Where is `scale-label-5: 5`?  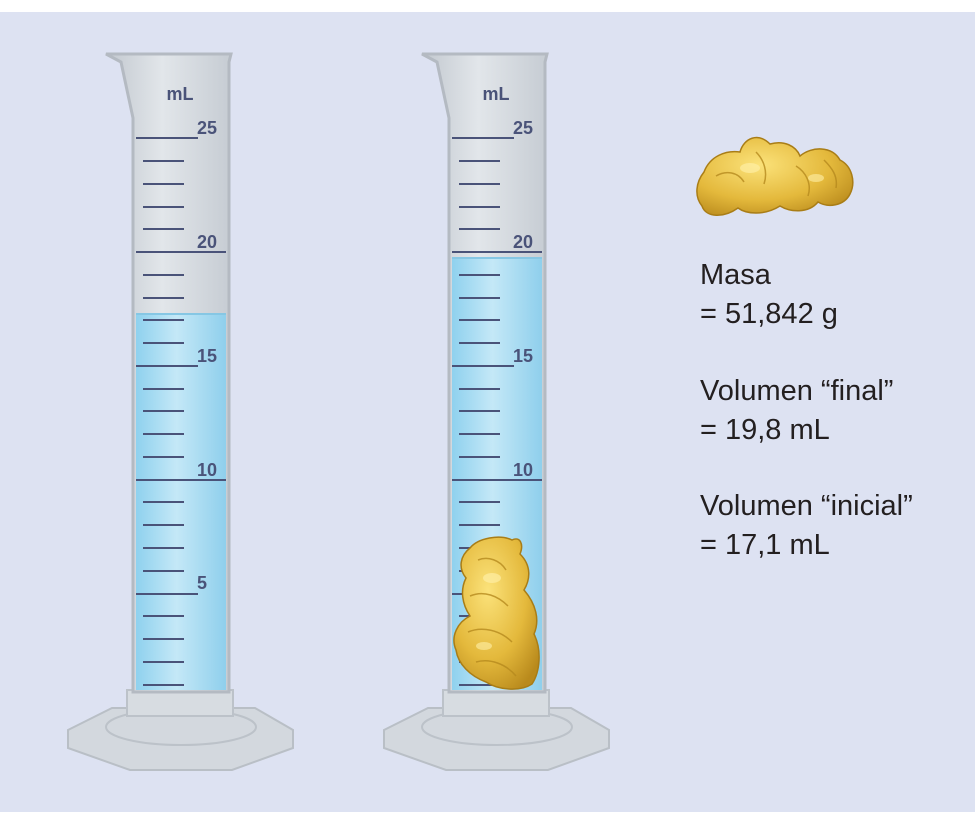 scale-label-5: 5 is located at coordinates (202, 583).